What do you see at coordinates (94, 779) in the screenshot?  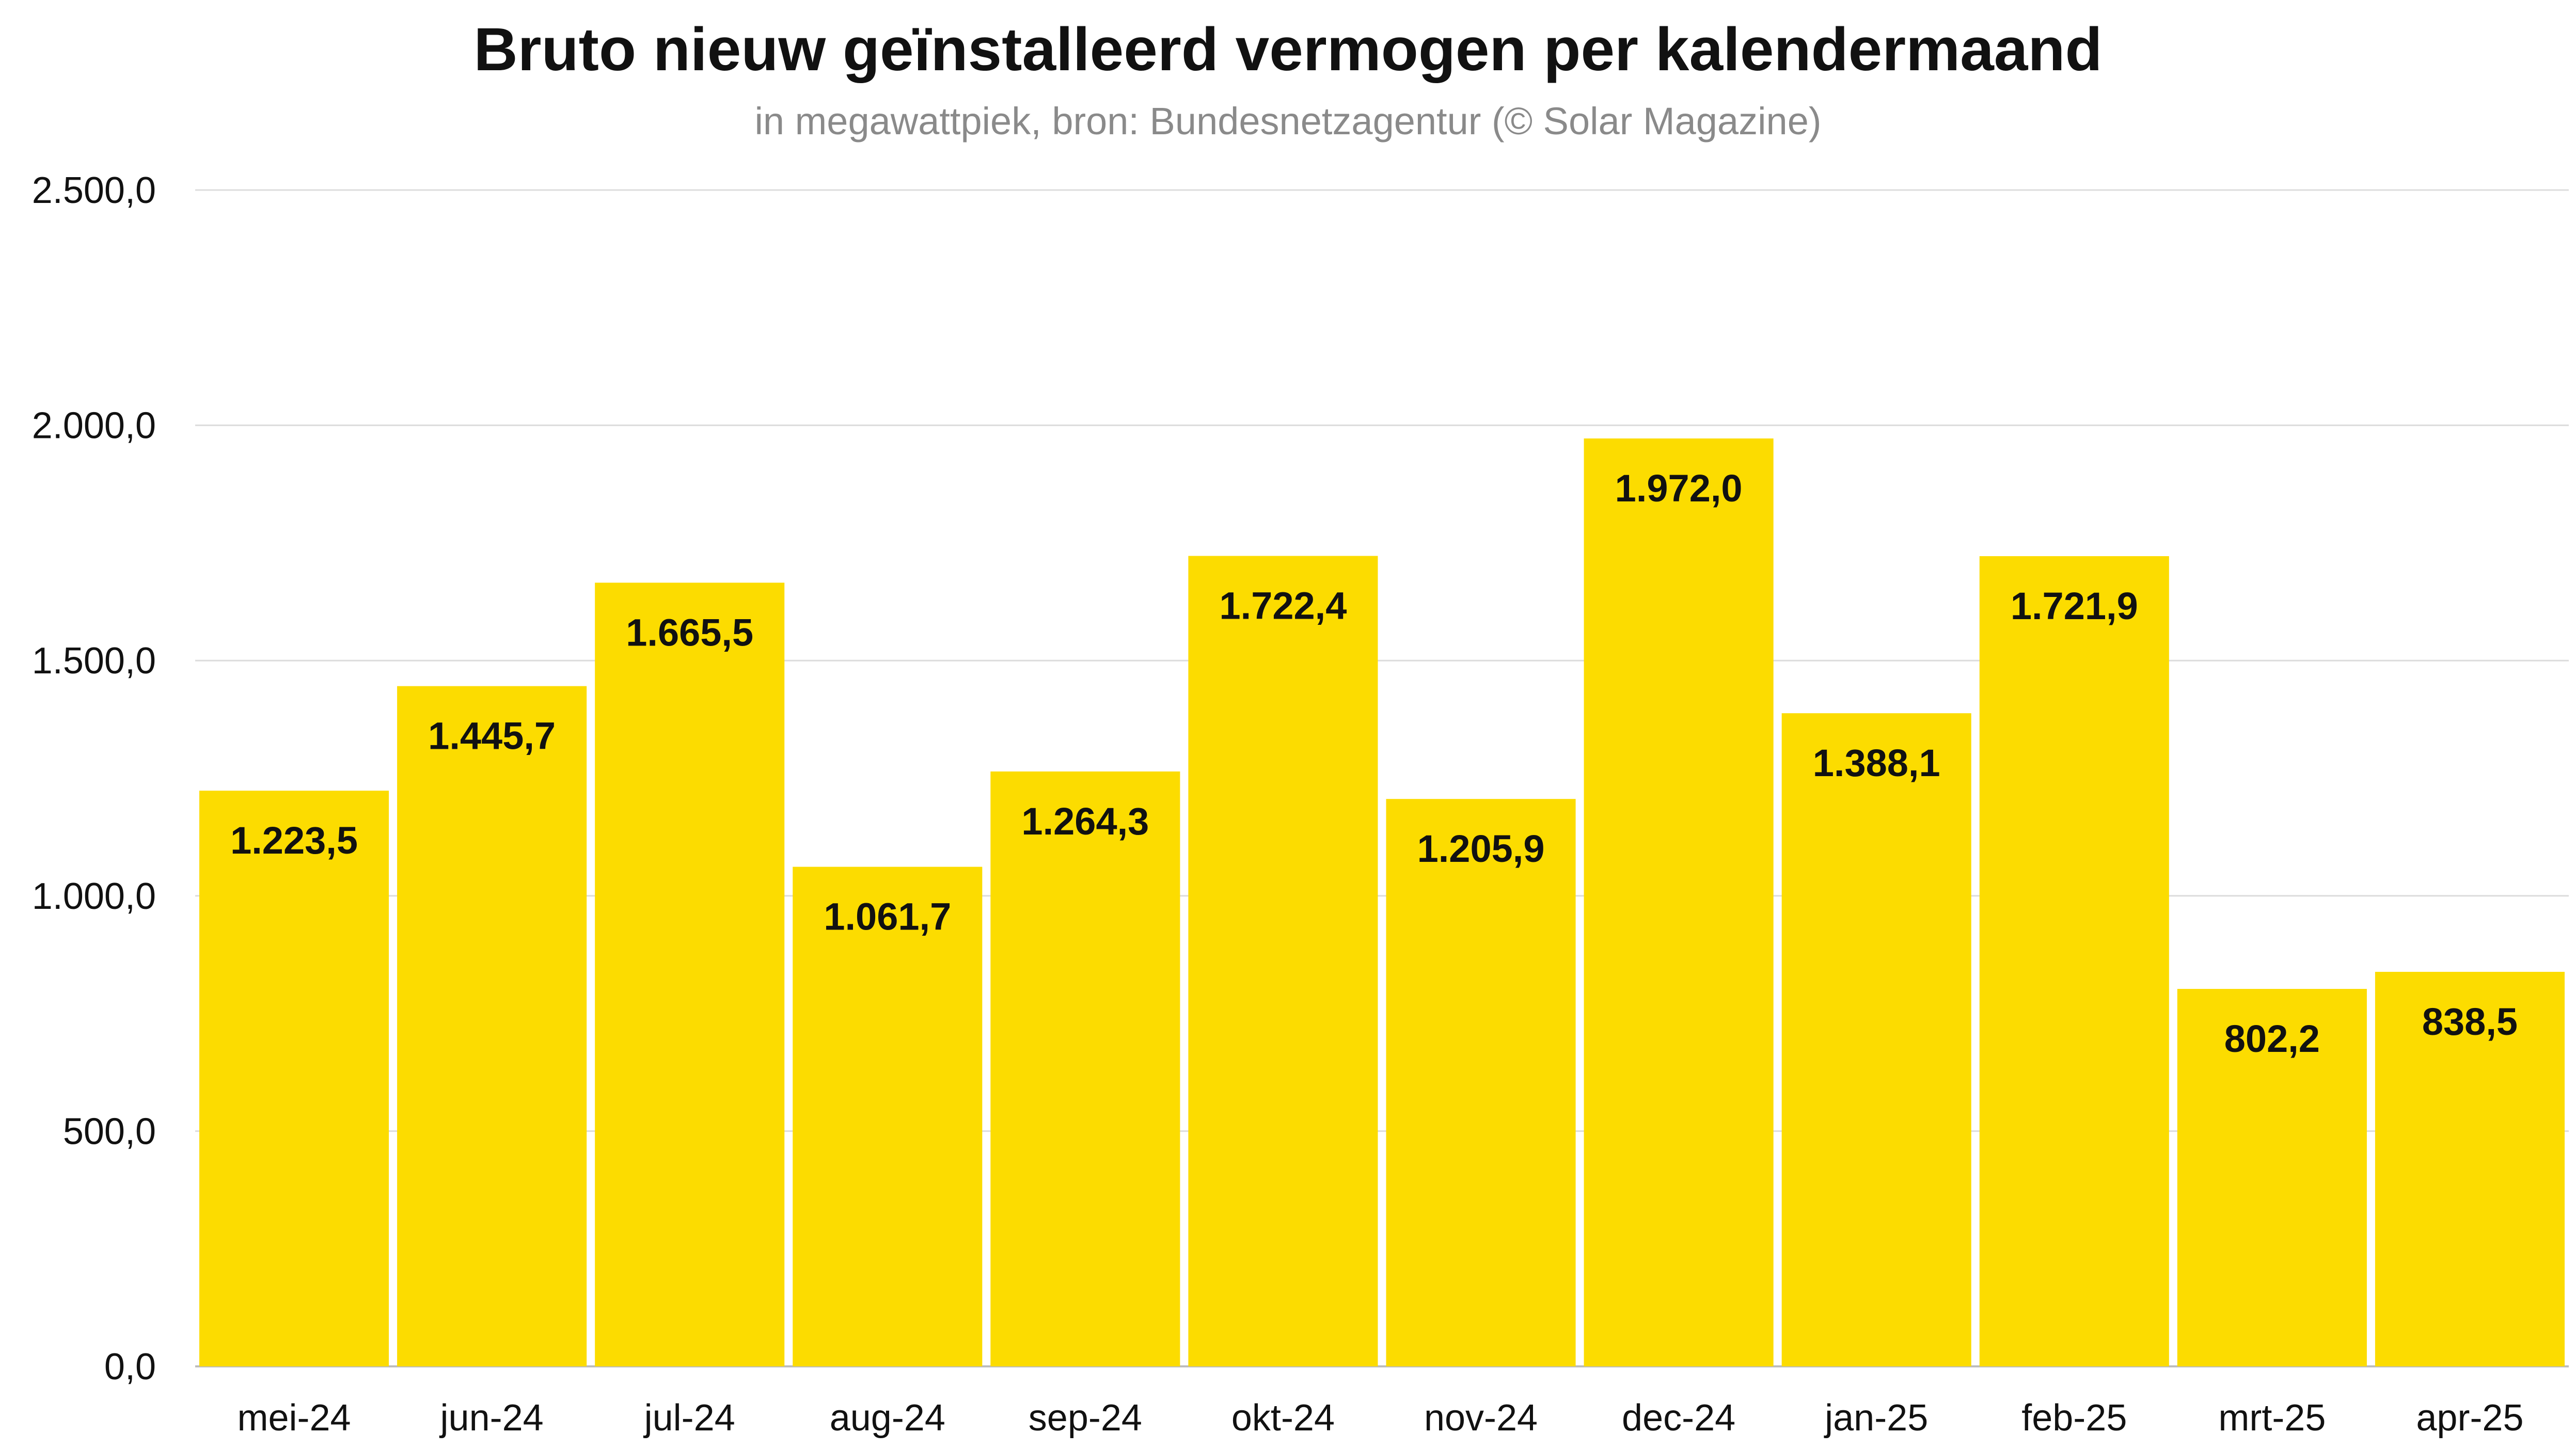 I see `y-axis-ticks: 0,0 500,0 1.000,0 1.500,0 2.000,0 2.500,0` at bounding box center [94, 779].